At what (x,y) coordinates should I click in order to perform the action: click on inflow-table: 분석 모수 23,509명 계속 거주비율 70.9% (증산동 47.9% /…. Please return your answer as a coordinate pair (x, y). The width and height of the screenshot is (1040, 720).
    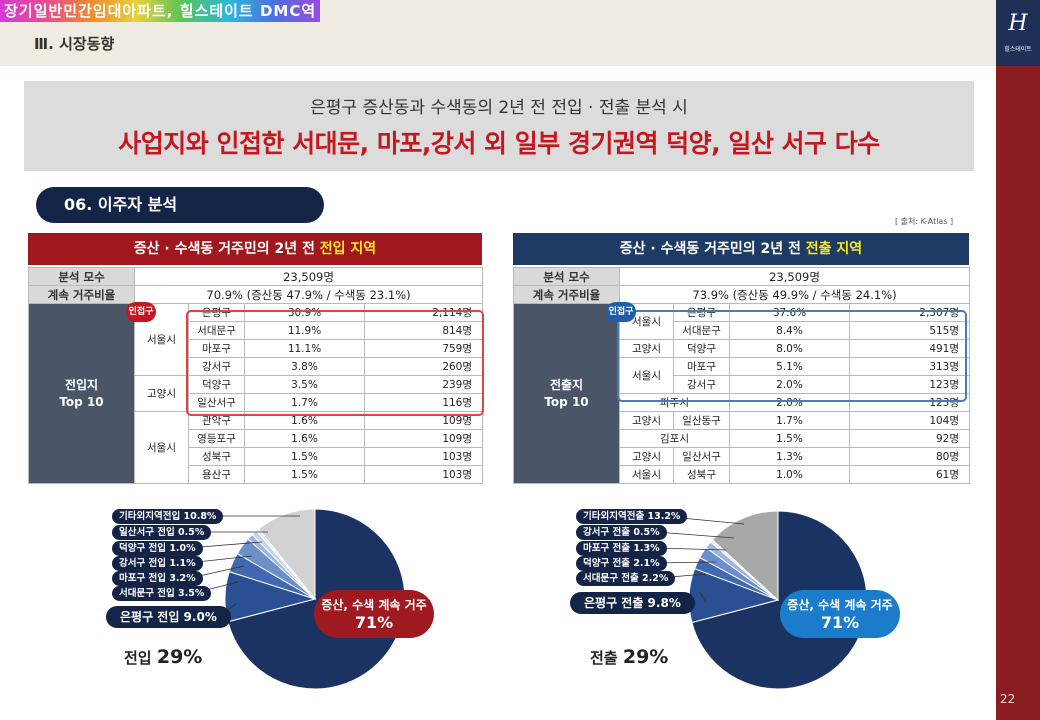
    Looking at the image, I should click on (256, 375).